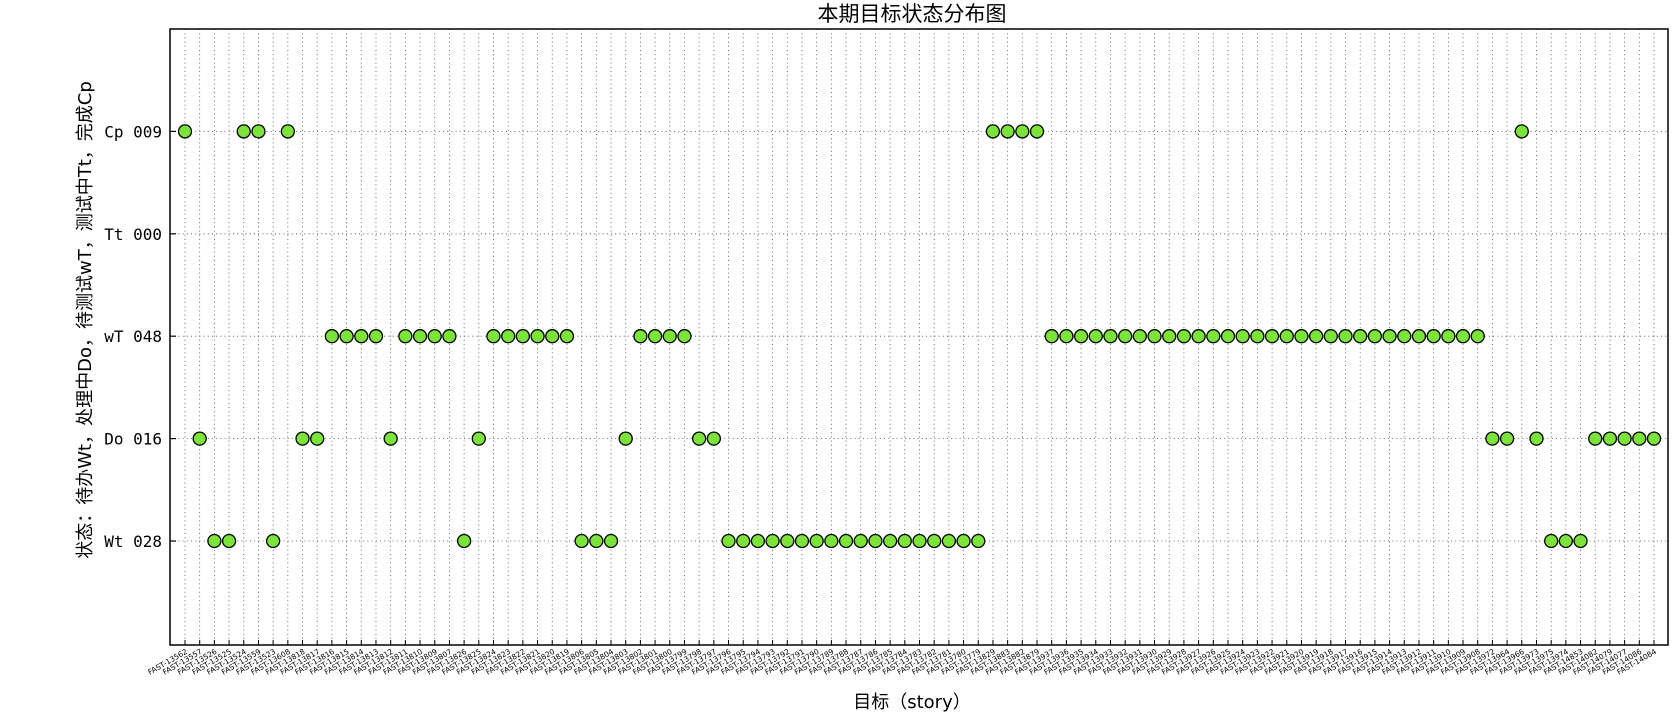 The height and width of the screenshot is (720, 1680). I want to click on y-tick-labels: Wt 028 Do 016 wT 048 Tt 000 Cp 009, so click(133, 336).